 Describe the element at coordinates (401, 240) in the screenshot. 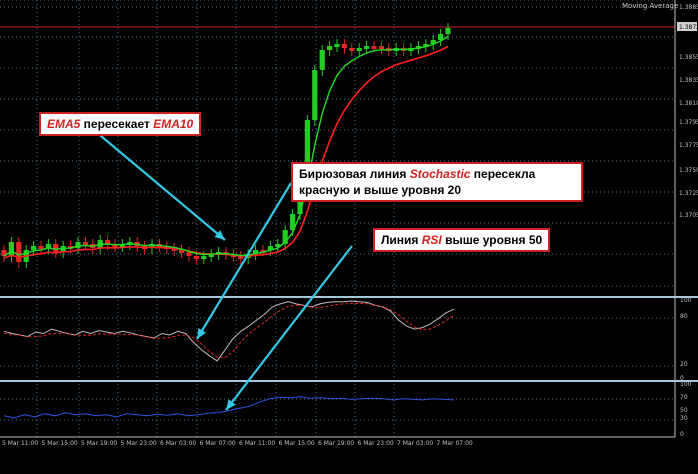

I see `rsi-text-pre: Линия` at that location.